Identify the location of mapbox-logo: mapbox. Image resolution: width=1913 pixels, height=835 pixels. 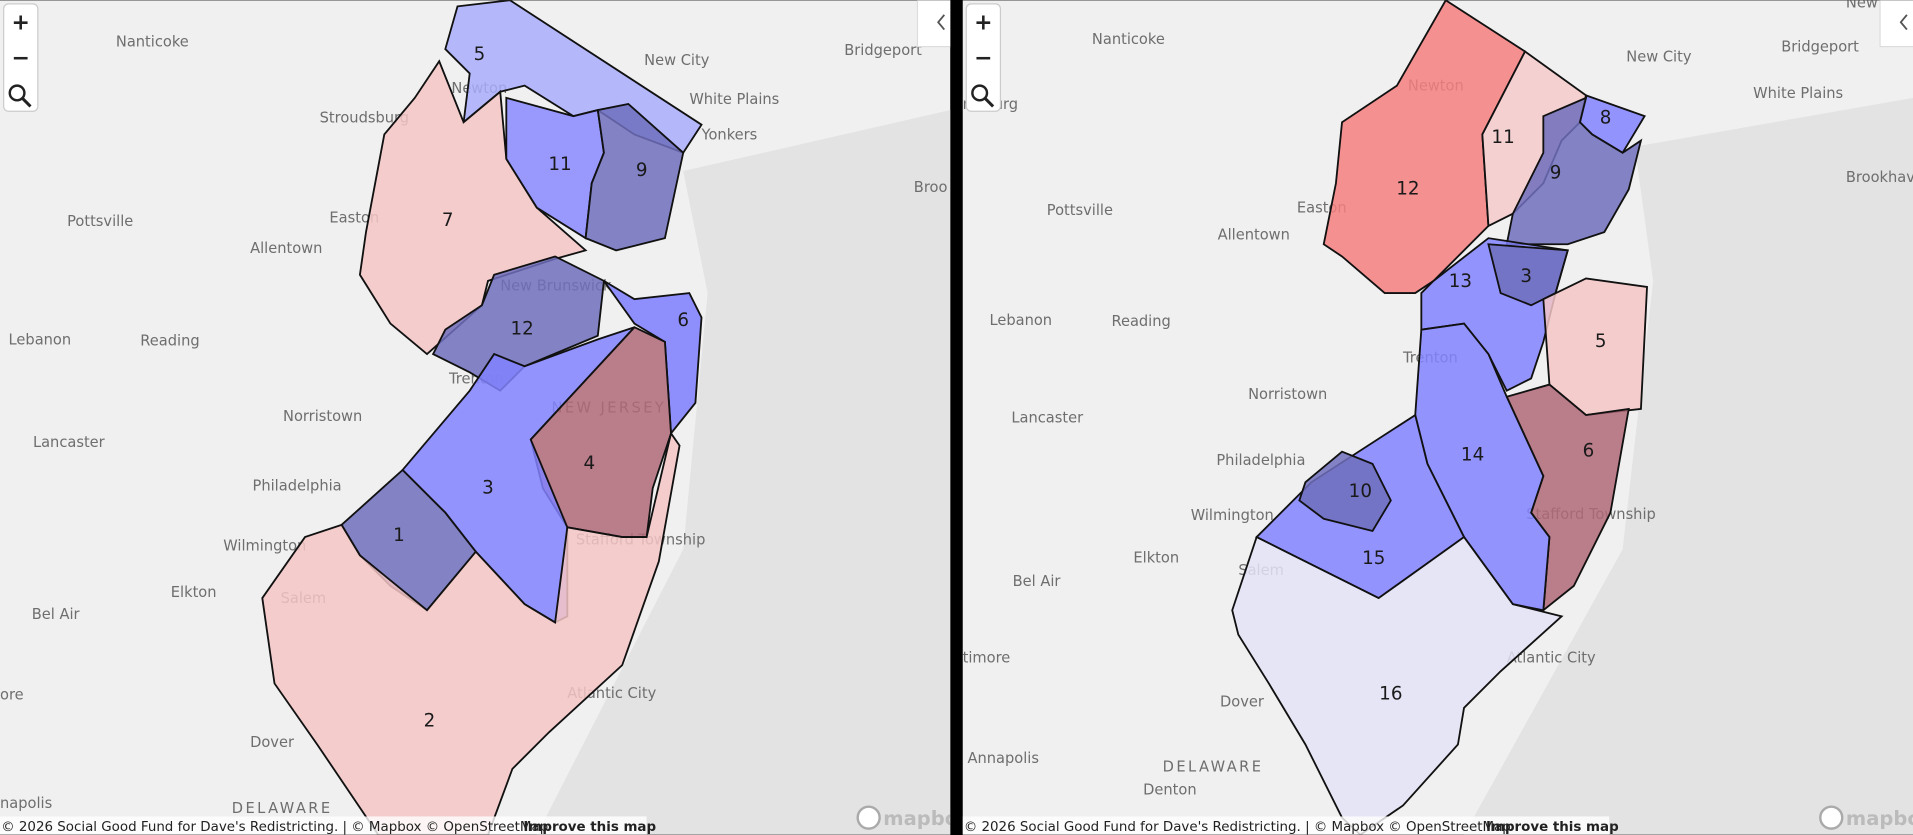
(927, 818).